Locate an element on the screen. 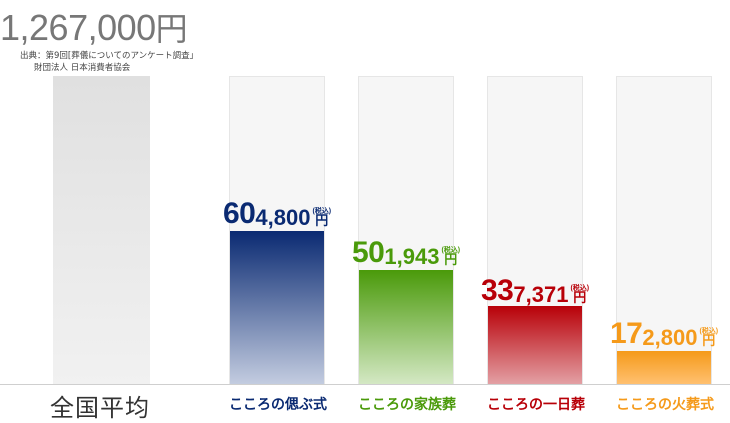 This screenshot has width=730, height=423. value-major: 50 is located at coordinates (368, 252).